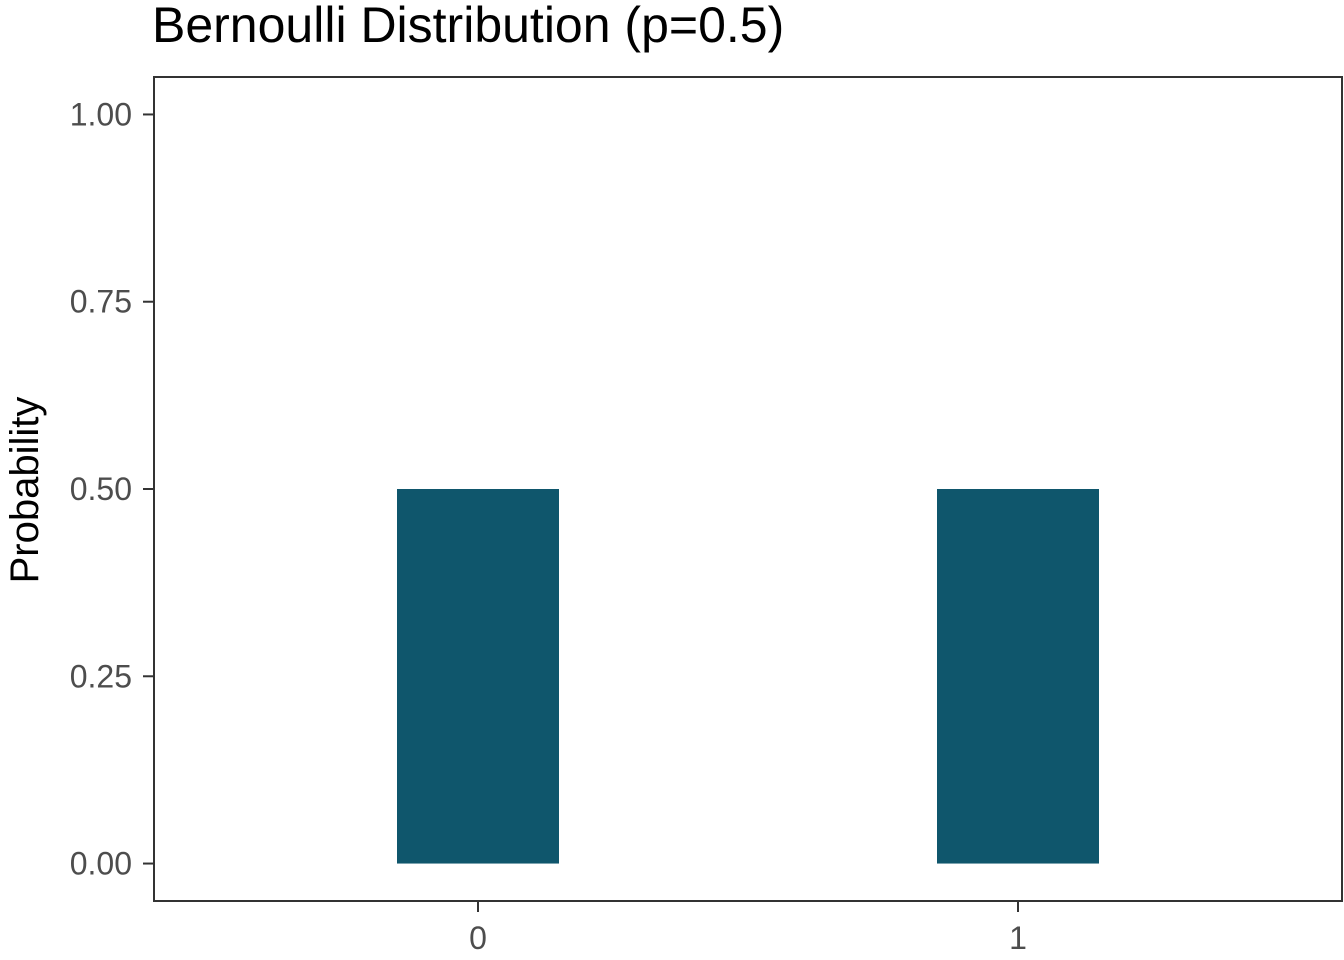 The image size is (1344, 960). I want to click on y-tick-label: 0.00, so click(101, 864).